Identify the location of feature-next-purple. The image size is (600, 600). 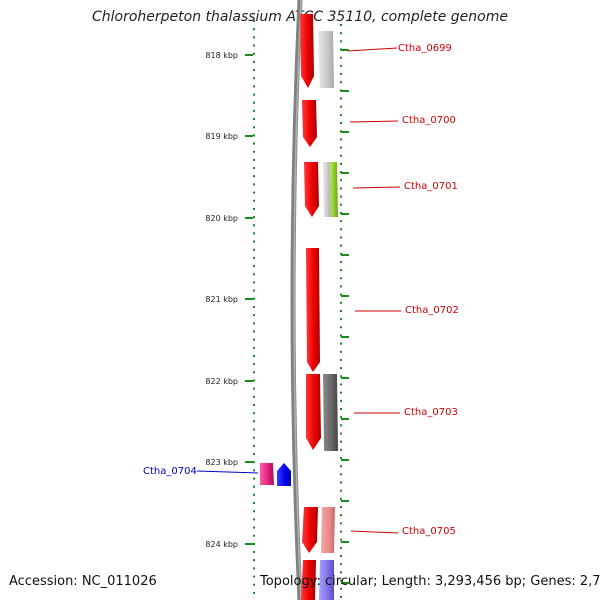
(326, 580).